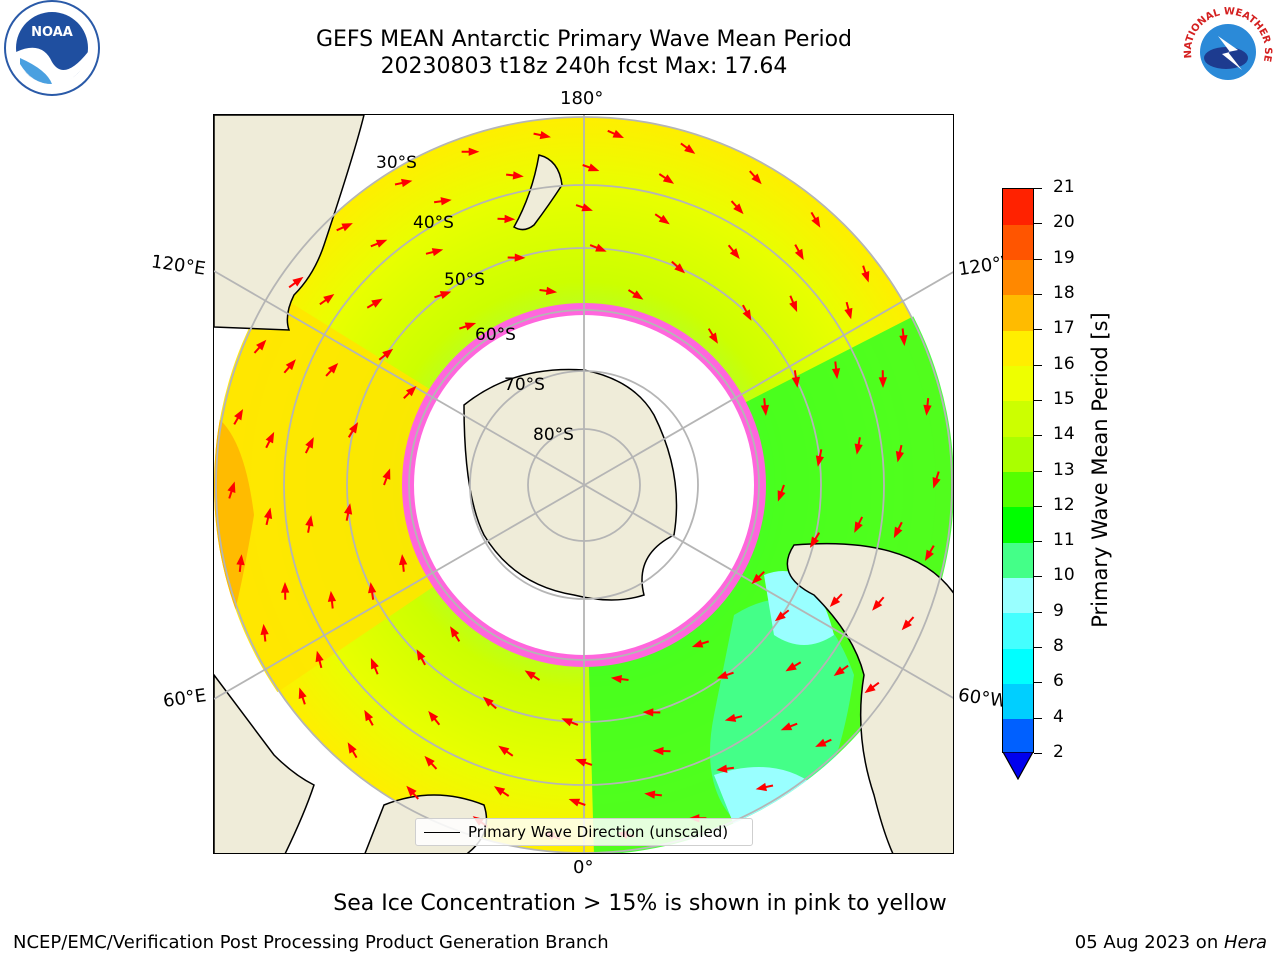 The width and height of the screenshot is (1280, 960). Describe the element at coordinates (433, 223) in the screenshot. I see `parallel-label-40s: 40°S` at that location.